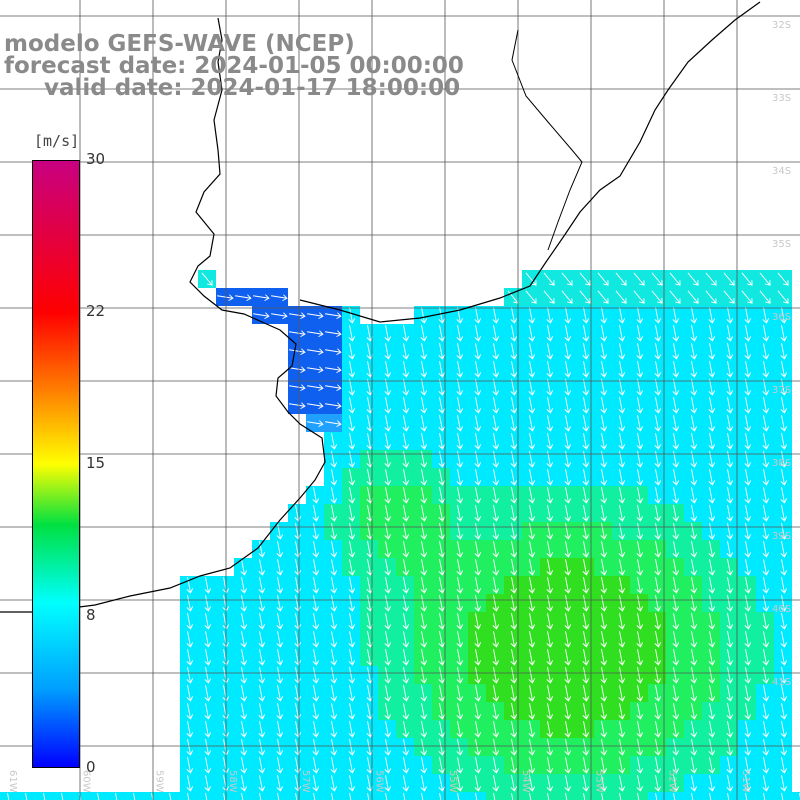 The height and width of the screenshot is (800, 800). Describe the element at coordinates (781, 317) in the screenshot. I see `lat-label: 36S` at that location.